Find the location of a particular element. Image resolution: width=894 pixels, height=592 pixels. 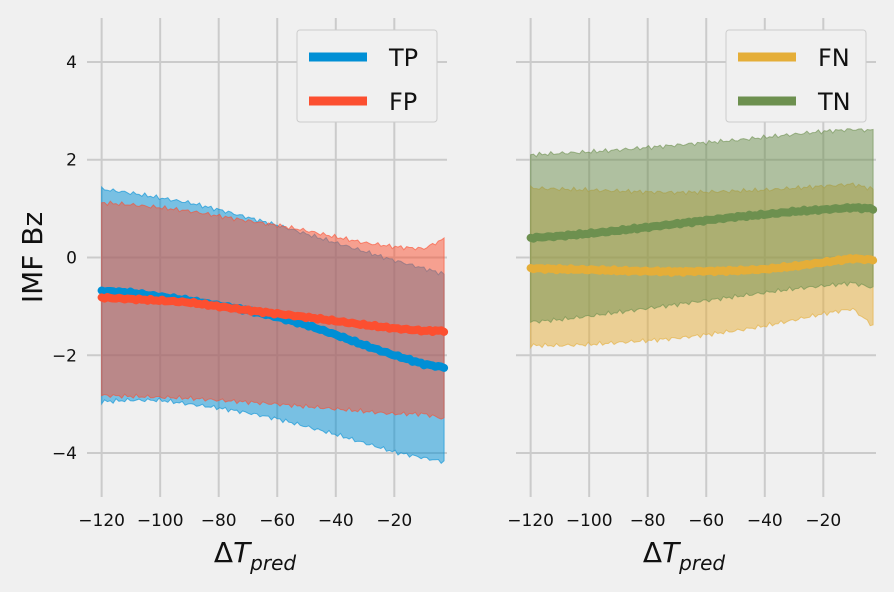

y-tick-label: 0 is located at coordinates (71, 259).